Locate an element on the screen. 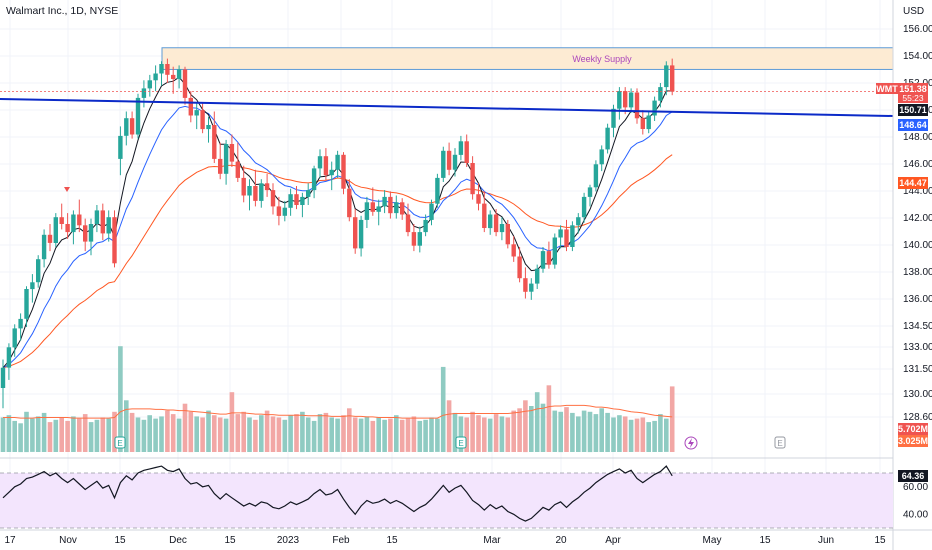  svg-text: E is located at coordinates (460, 443).